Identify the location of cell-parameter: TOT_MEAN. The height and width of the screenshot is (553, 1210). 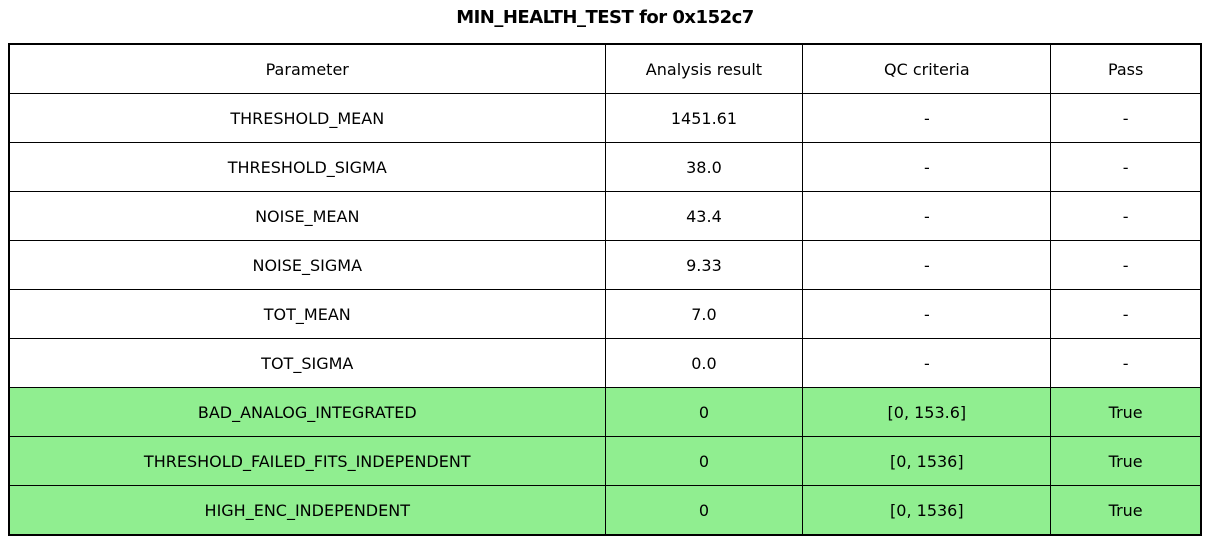
(307, 314).